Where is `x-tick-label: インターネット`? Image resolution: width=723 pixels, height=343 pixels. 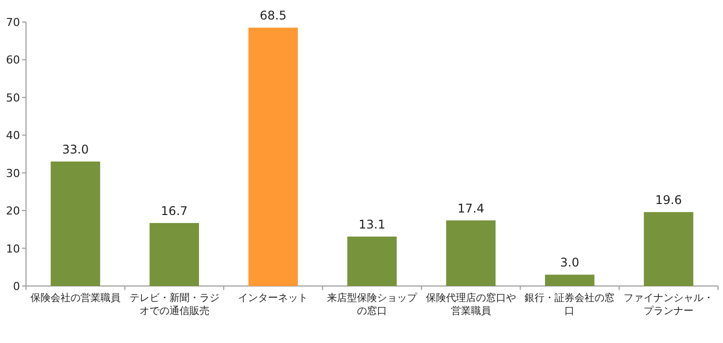 x-tick-label: インターネット is located at coordinates (273, 298).